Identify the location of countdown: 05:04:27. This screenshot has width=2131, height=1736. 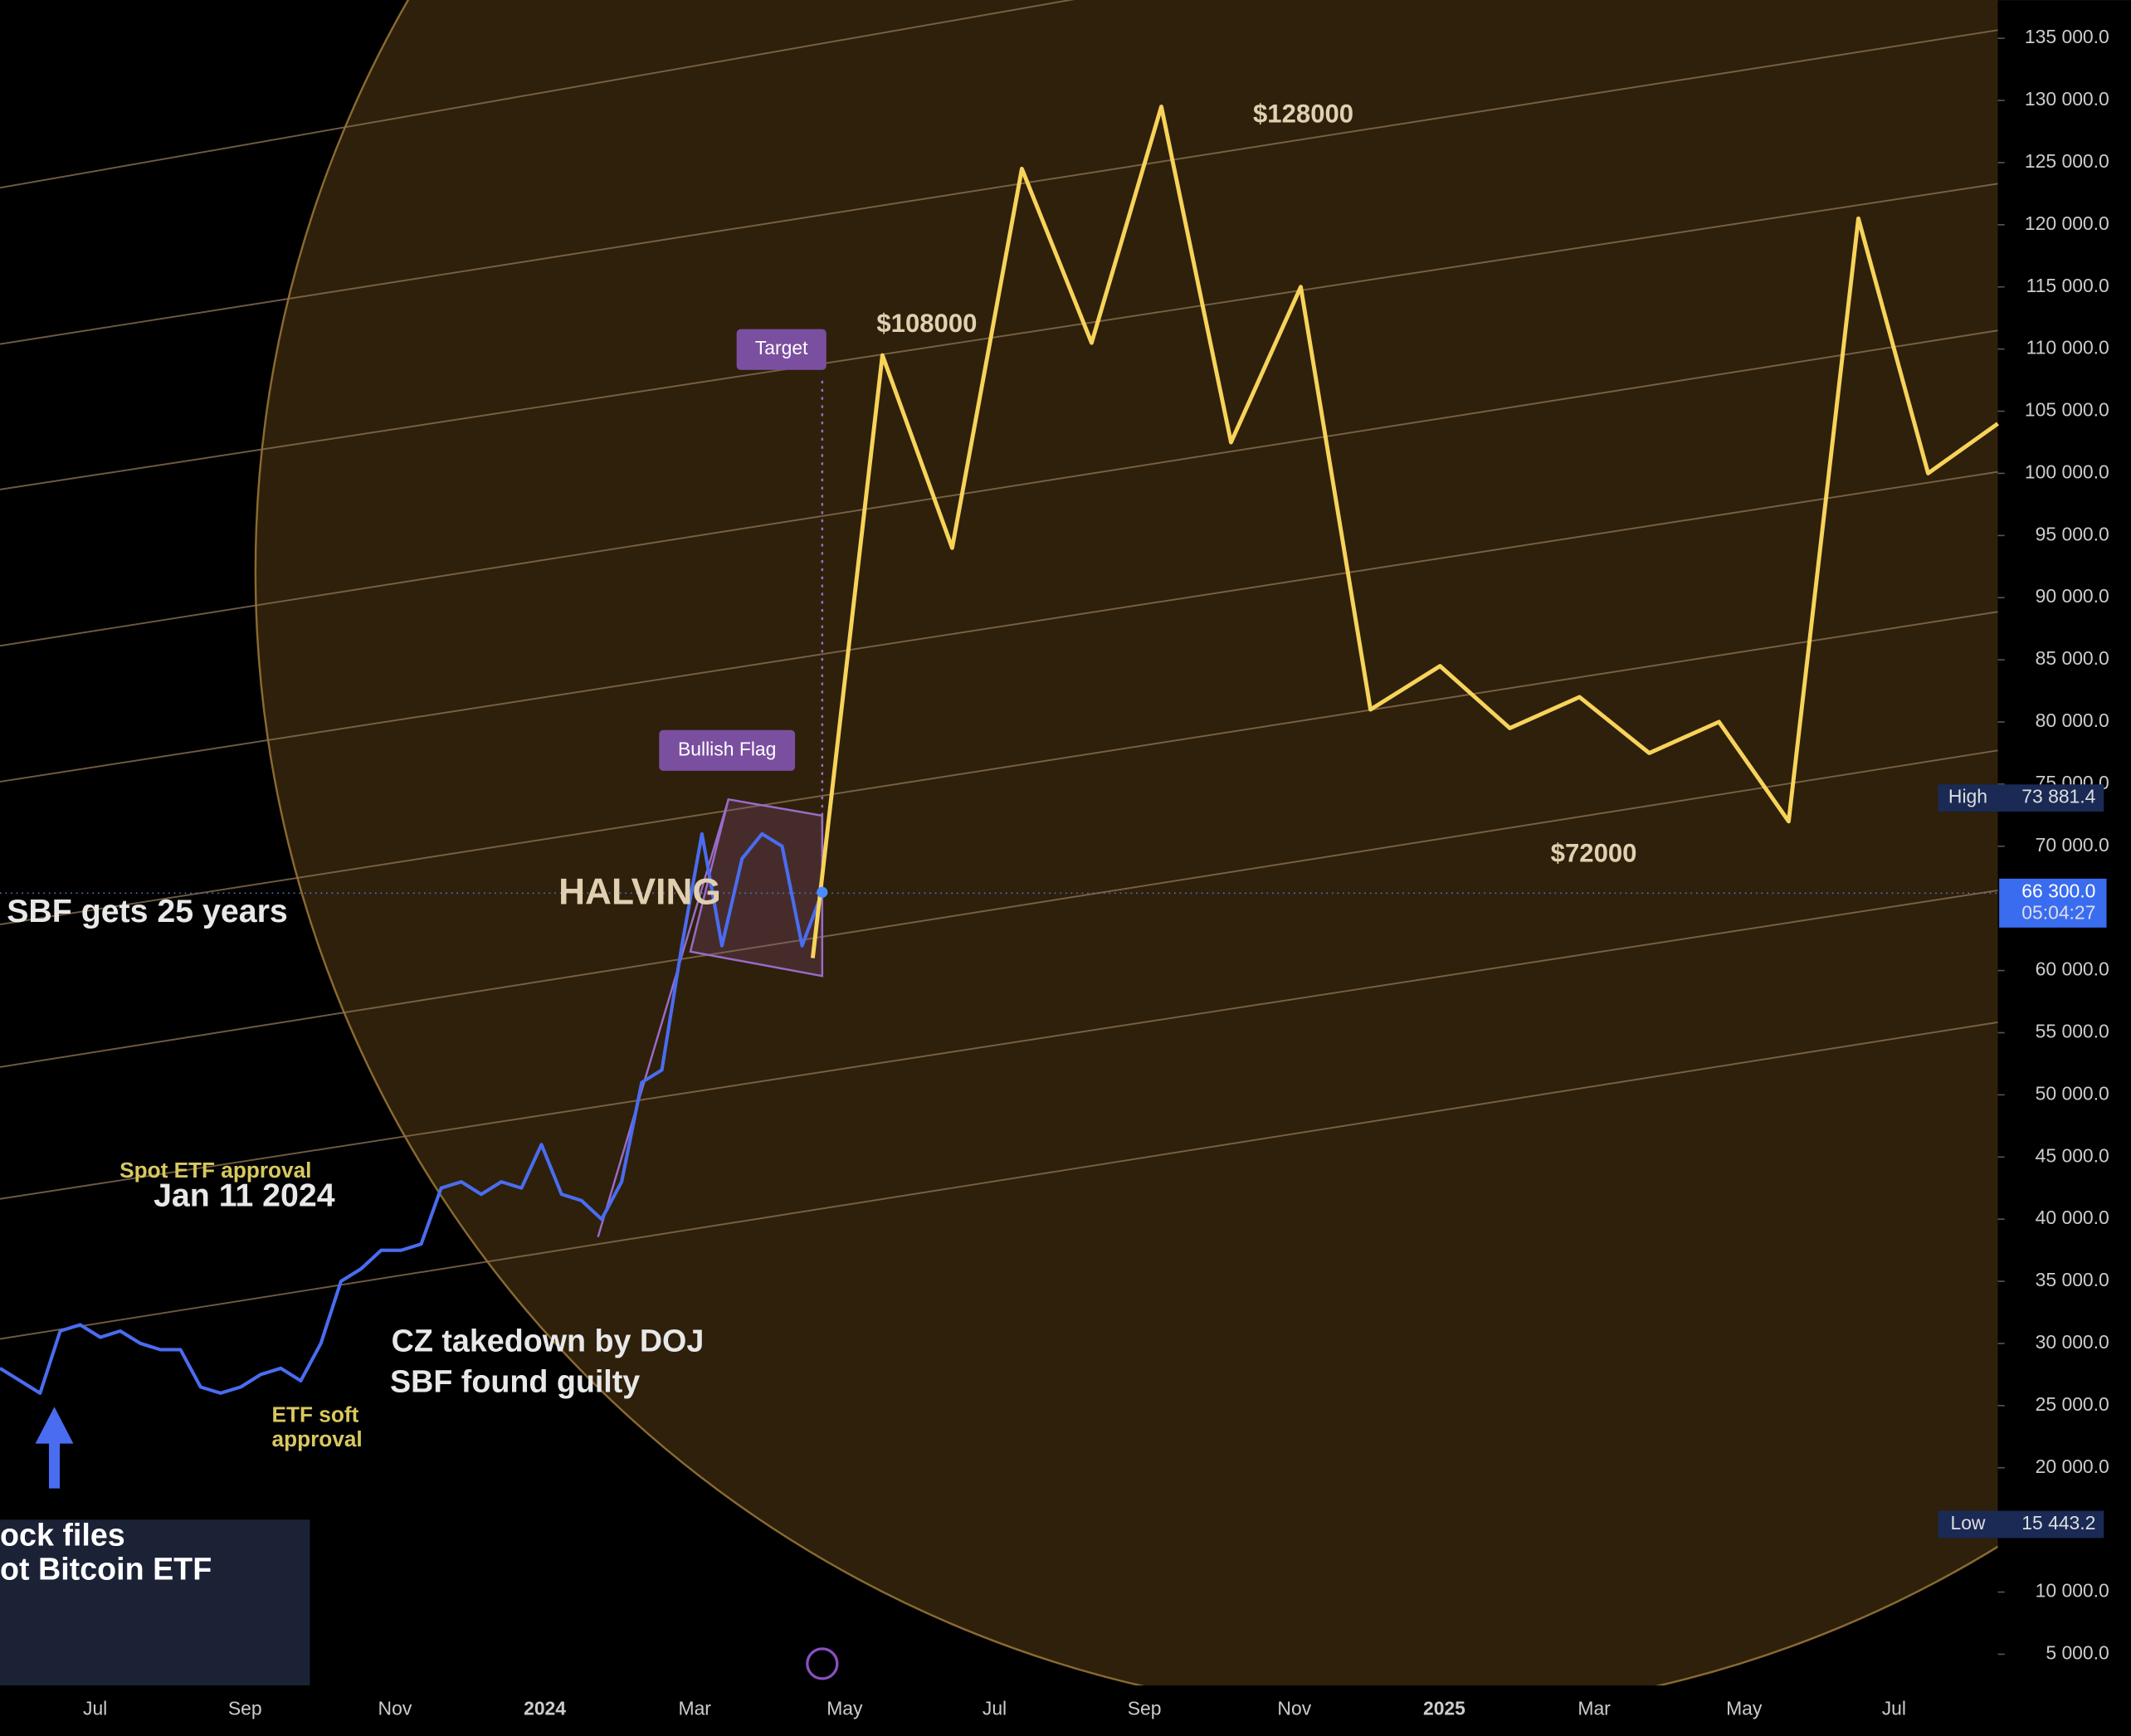
(2058, 912).